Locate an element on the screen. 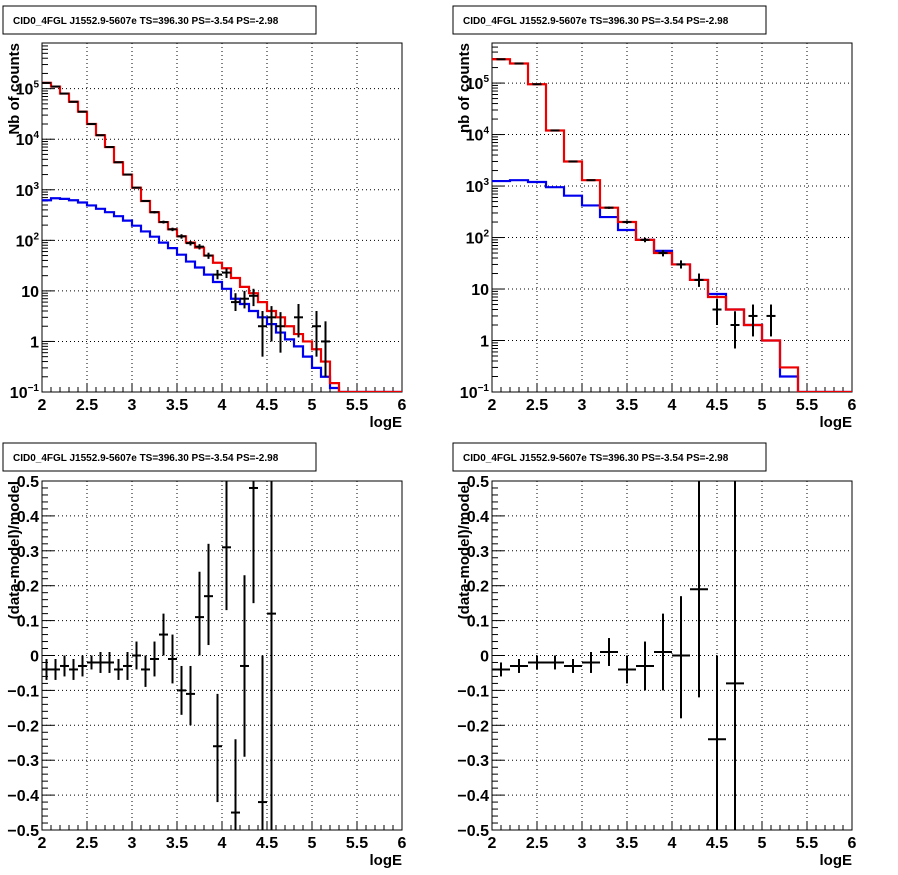  y-tick-label: 10 is located at coordinates (480, 290).